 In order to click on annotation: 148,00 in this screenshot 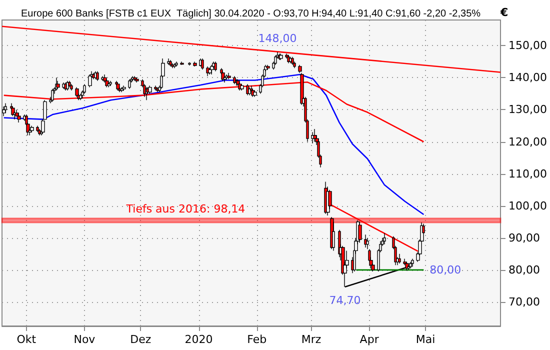, I will do `click(277, 39)`.